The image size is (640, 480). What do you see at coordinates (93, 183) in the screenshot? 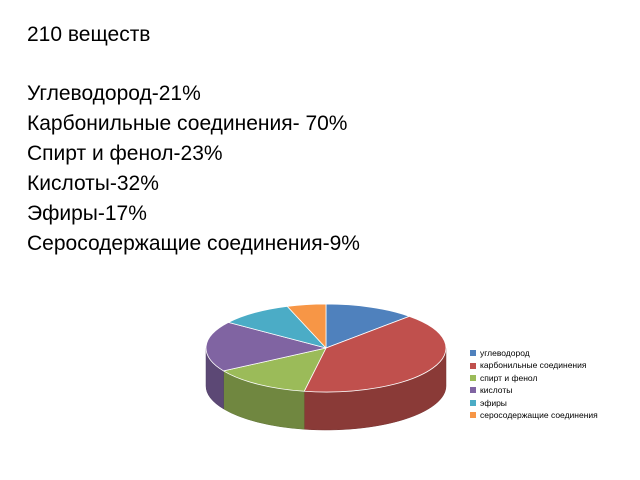
I see `item-acids: Кислоты-32%` at bounding box center [93, 183].